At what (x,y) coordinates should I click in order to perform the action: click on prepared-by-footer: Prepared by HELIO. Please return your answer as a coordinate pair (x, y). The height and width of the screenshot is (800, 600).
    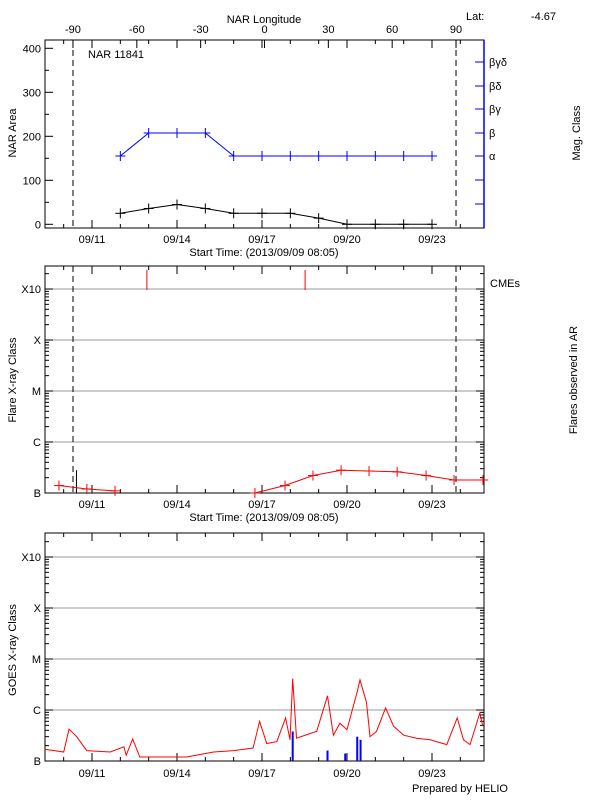
    Looking at the image, I should click on (460, 789).